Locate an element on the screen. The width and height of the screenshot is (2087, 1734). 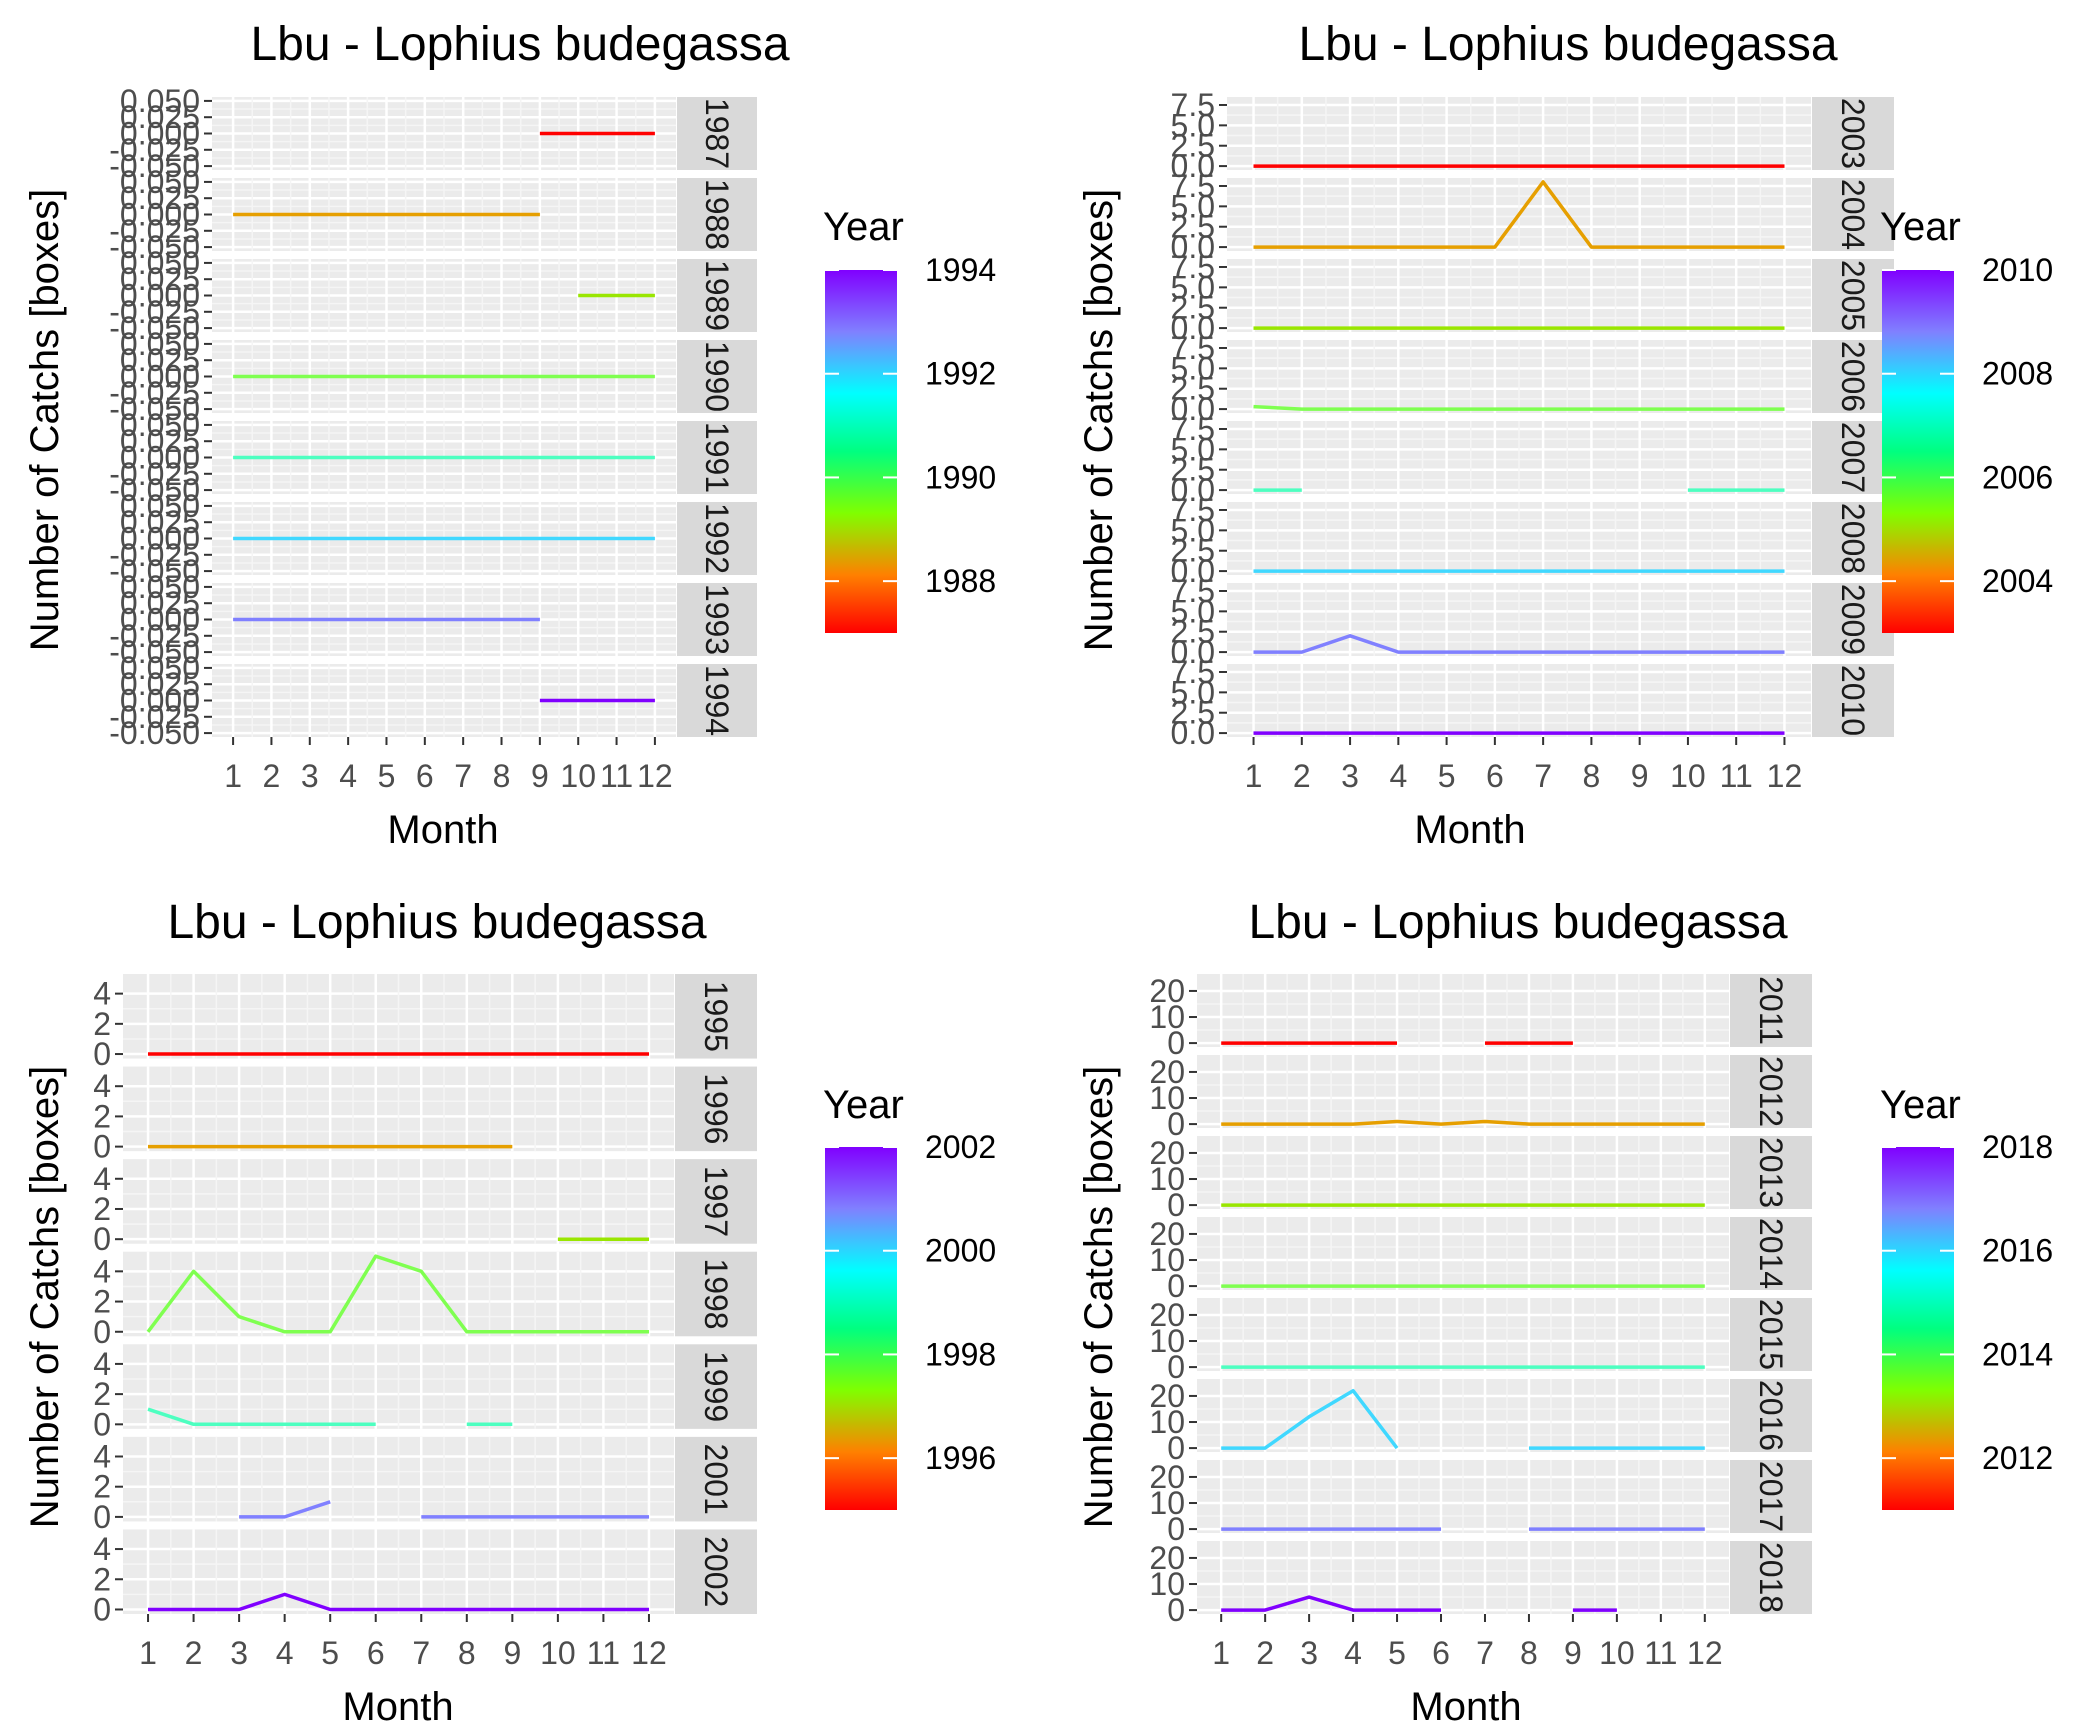
y-tick-label: 0.000 is located at coordinates (160, 620).